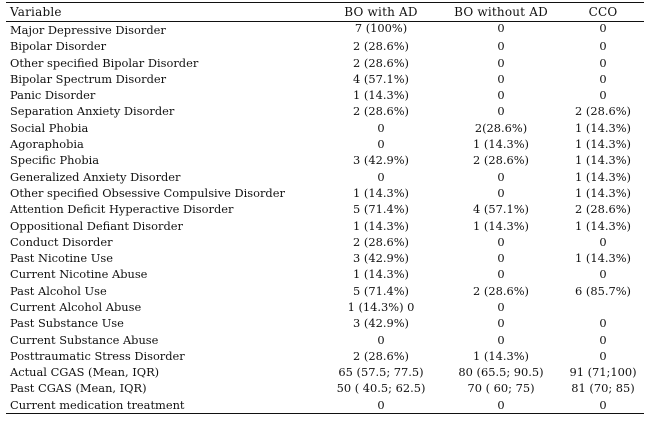 The image size is (650, 430). What do you see at coordinates (381, 307) in the screenshot?
I see `cell-bo-with-ad: 1 (14.3%) 0` at bounding box center [381, 307].